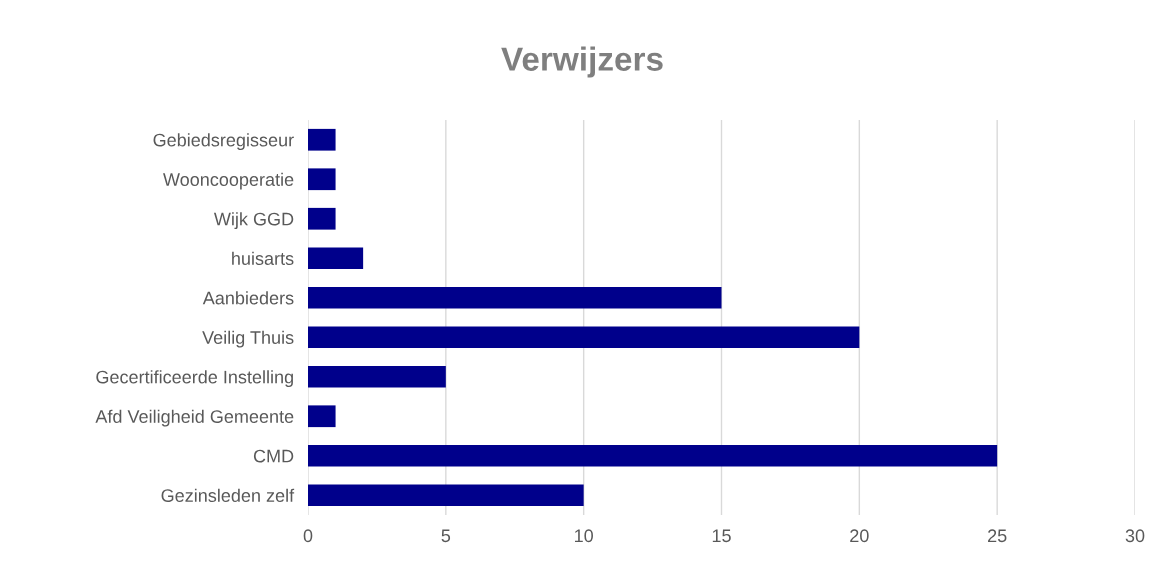 The width and height of the screenshot is (1165, 572). Describe the element at coordinates (308, 536) in the screenshot. I see `x-tick-label: 0` at that location.